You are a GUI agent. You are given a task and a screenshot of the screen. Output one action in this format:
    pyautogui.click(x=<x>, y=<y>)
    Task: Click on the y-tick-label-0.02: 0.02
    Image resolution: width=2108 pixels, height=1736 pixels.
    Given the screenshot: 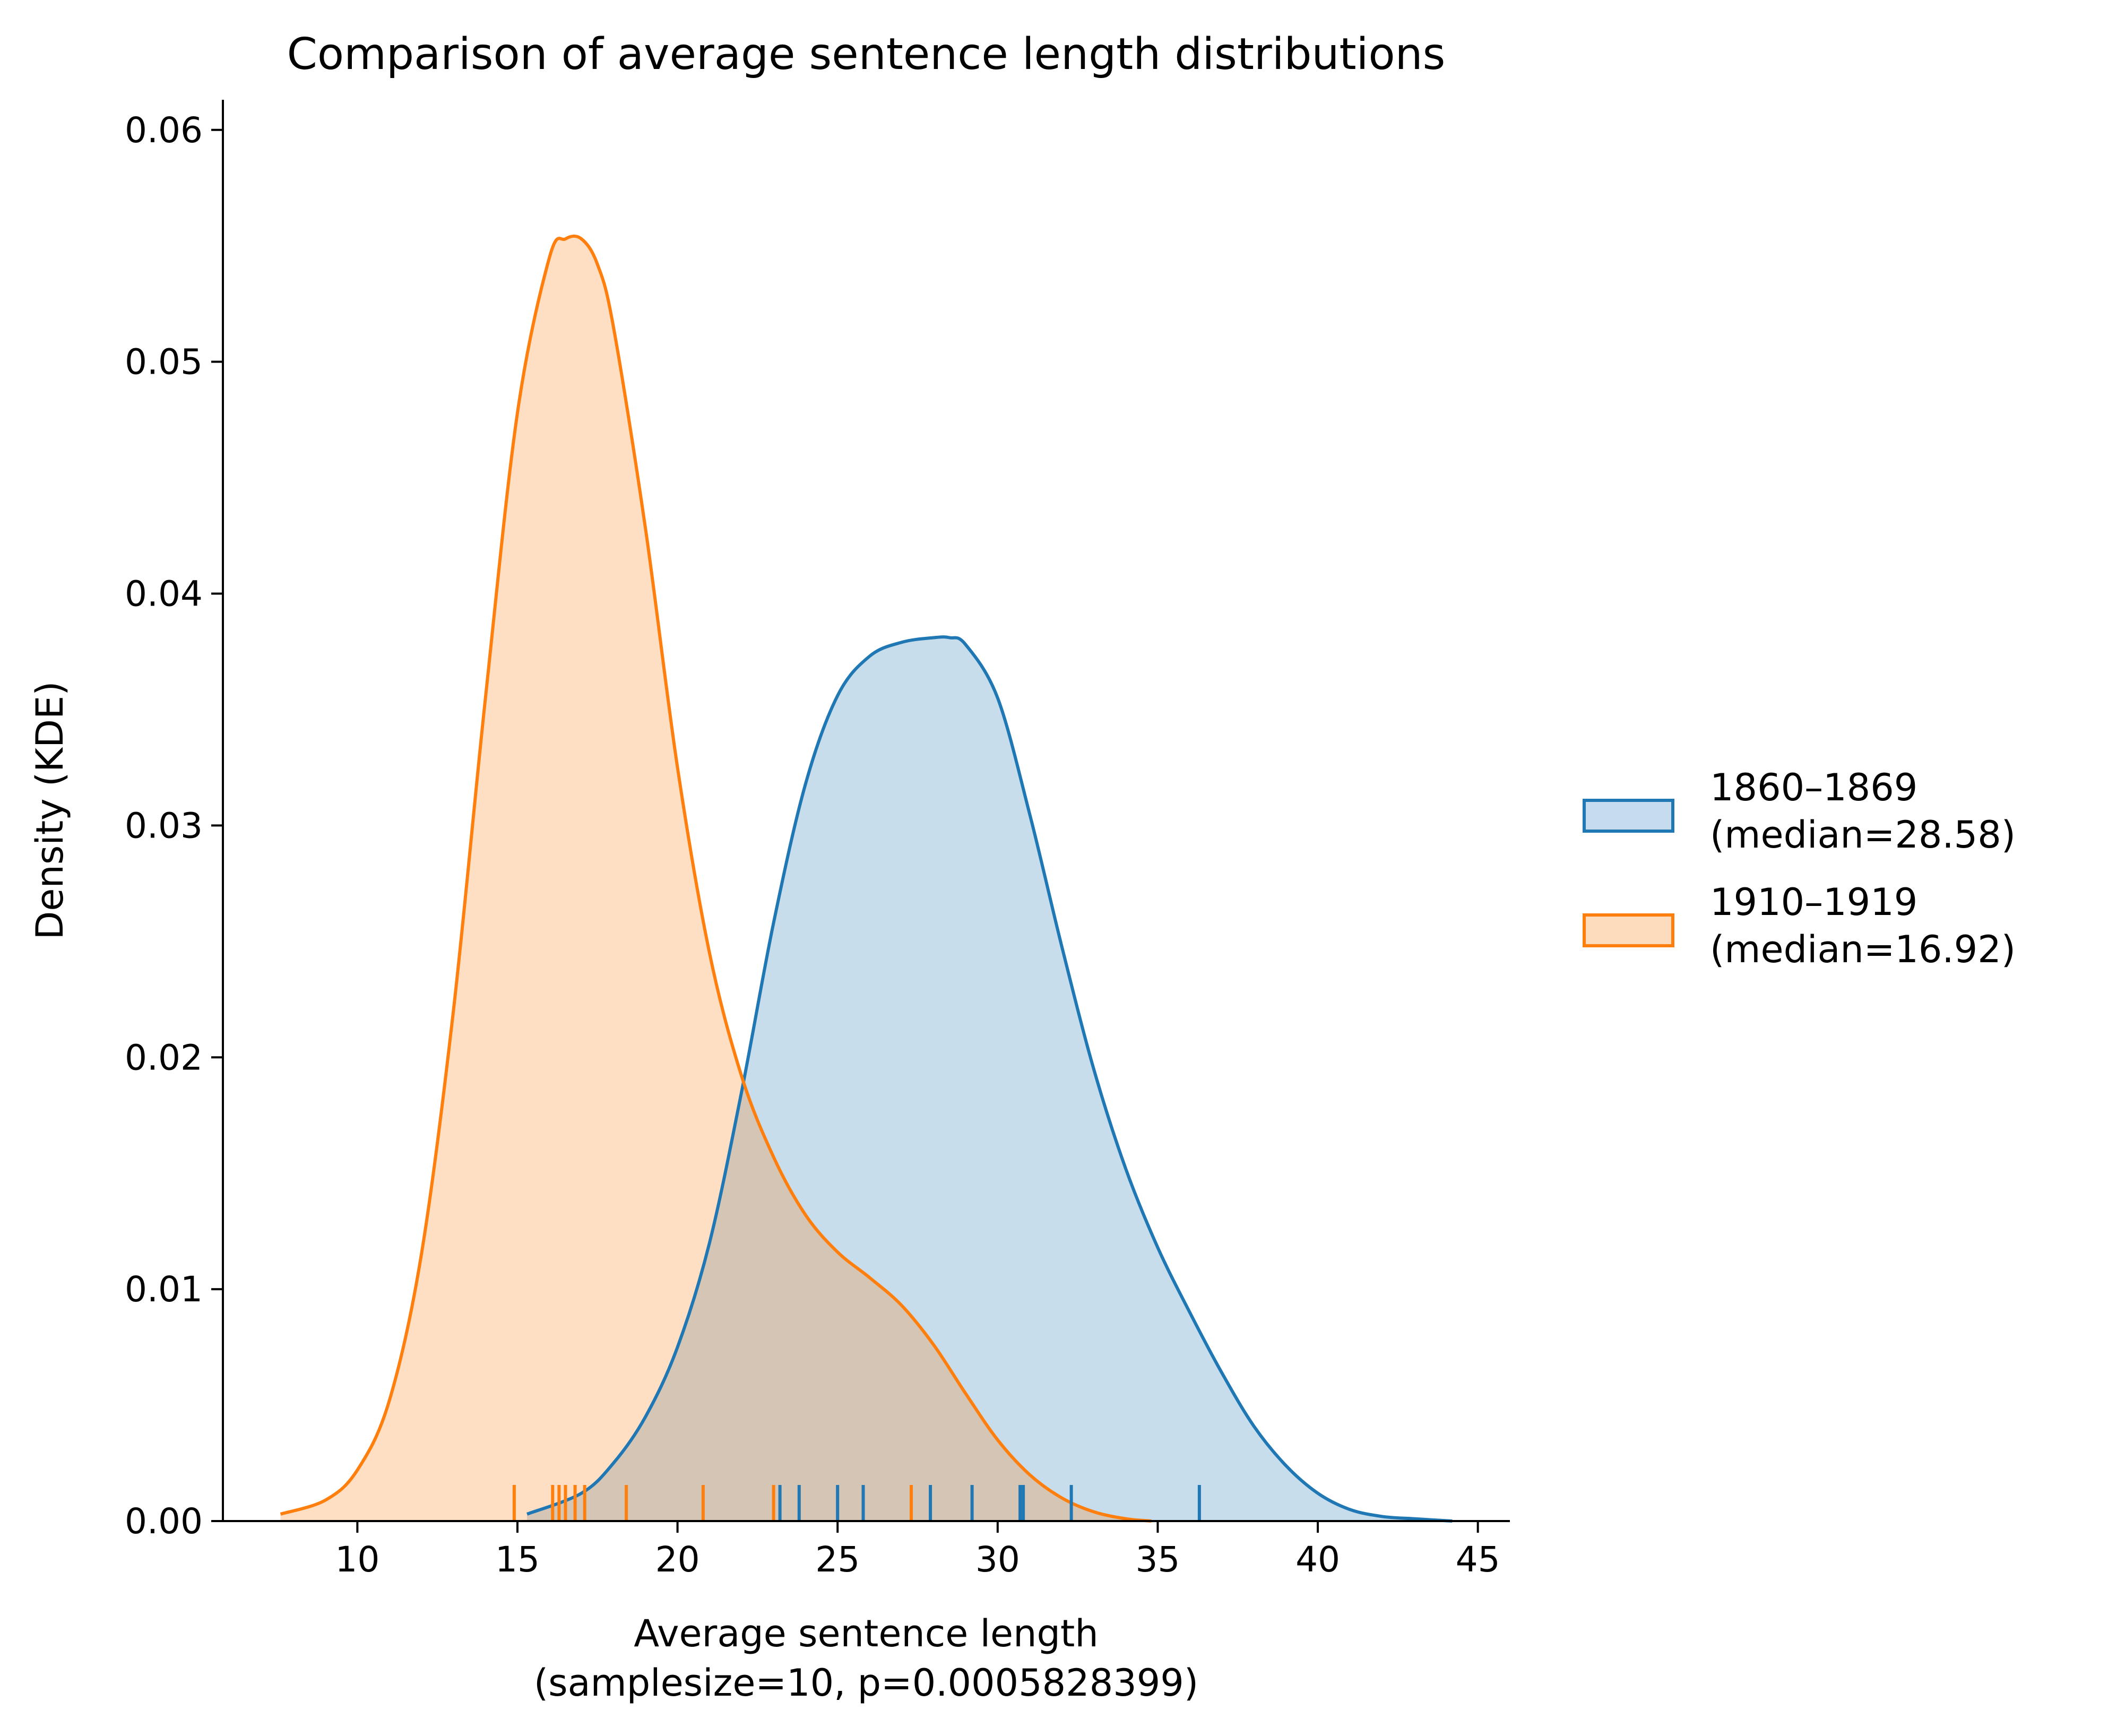 What is the action you would take?
    pyautogui.click(x=164, y=1057)
    